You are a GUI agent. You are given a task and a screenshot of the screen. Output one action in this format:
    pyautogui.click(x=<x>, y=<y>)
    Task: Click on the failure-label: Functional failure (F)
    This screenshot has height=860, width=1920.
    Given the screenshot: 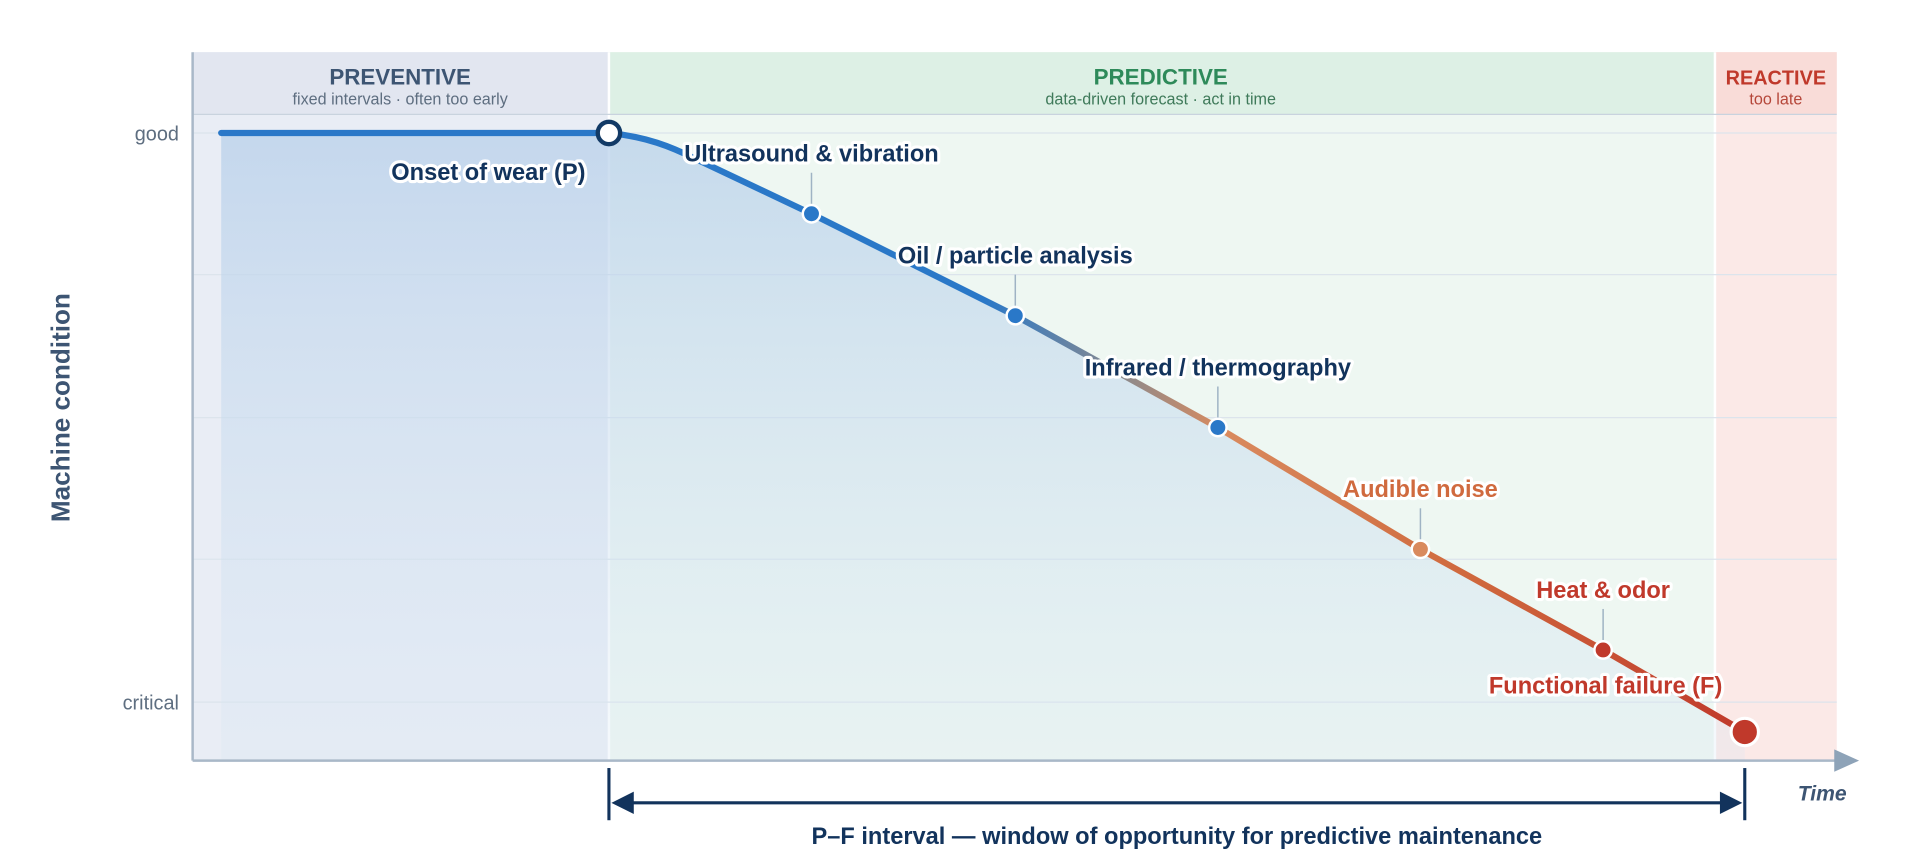 What is the action you would take?
    pyautogui.click(x=1605, y=686)
    